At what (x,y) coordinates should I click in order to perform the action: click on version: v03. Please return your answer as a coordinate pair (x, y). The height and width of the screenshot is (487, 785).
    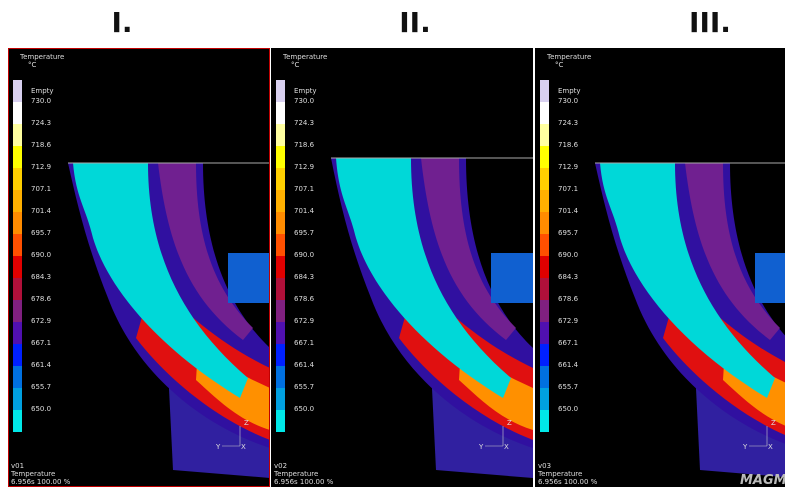
    Looking at the image, I should click on (544, 466).